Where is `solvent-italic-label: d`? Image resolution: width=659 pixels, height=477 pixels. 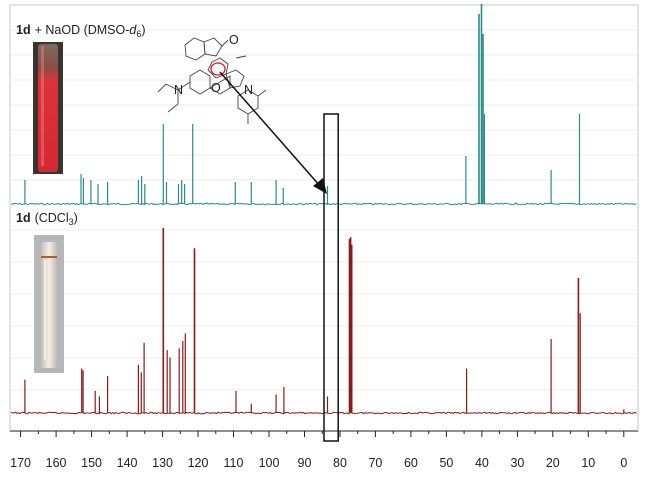 solvent-italic-label: d is located at coordinates (133, 30).